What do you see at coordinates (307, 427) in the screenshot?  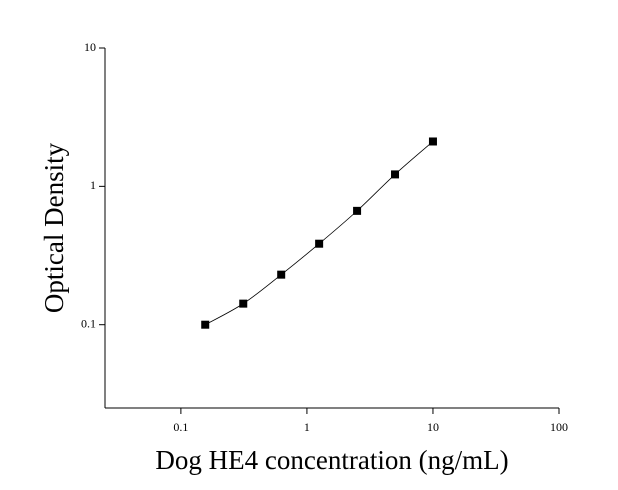 I see `x-tick-label: 1` at bounding box center [307, 427].